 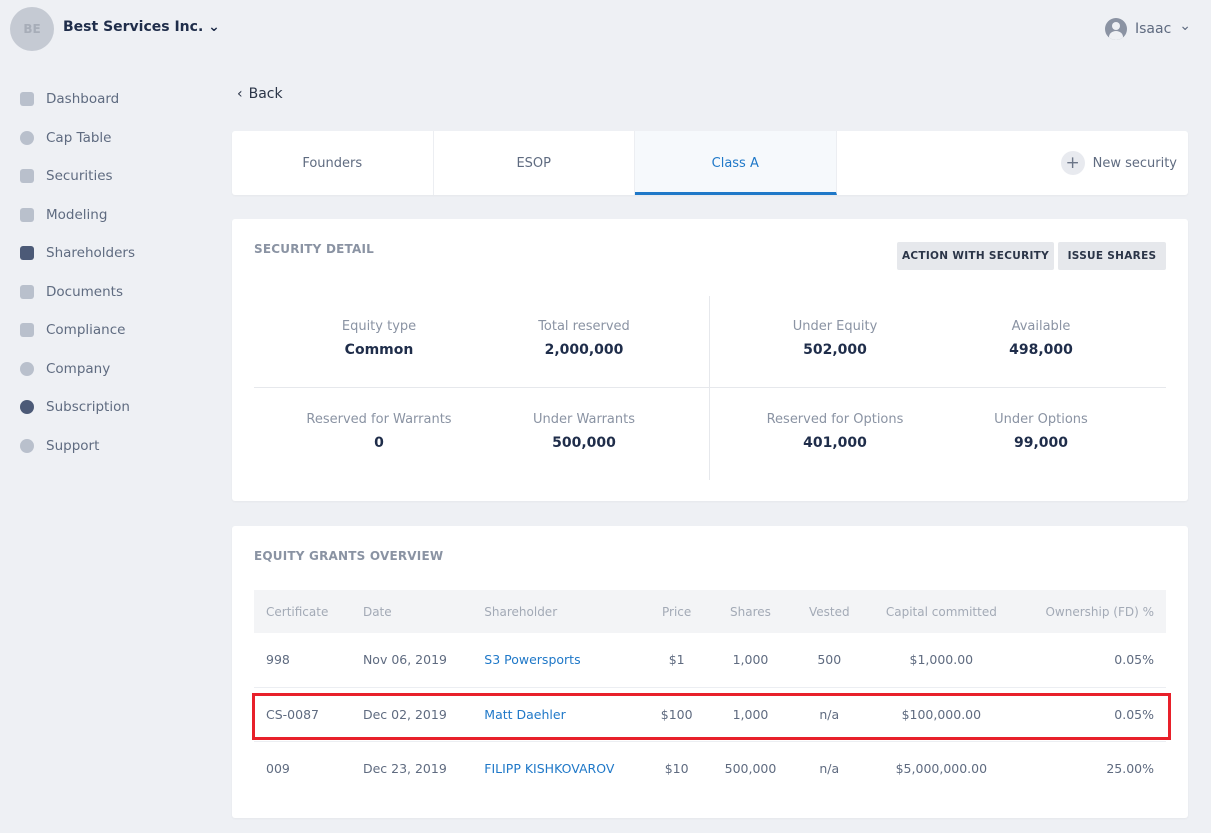 What do you see at coordinates (27, 99) in the screenshot?
I see `dashboard-icon` at bounding box center [27, 99].